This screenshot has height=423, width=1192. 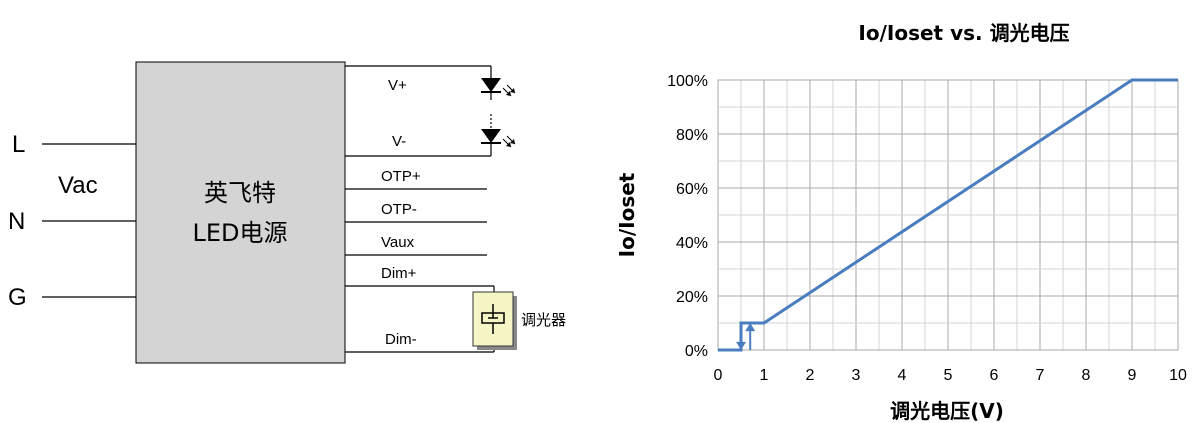 What do you see at coordinates (718, 375) in the screenshot?
I see `x-tick-label: 0` at bounding box center [718, 375].